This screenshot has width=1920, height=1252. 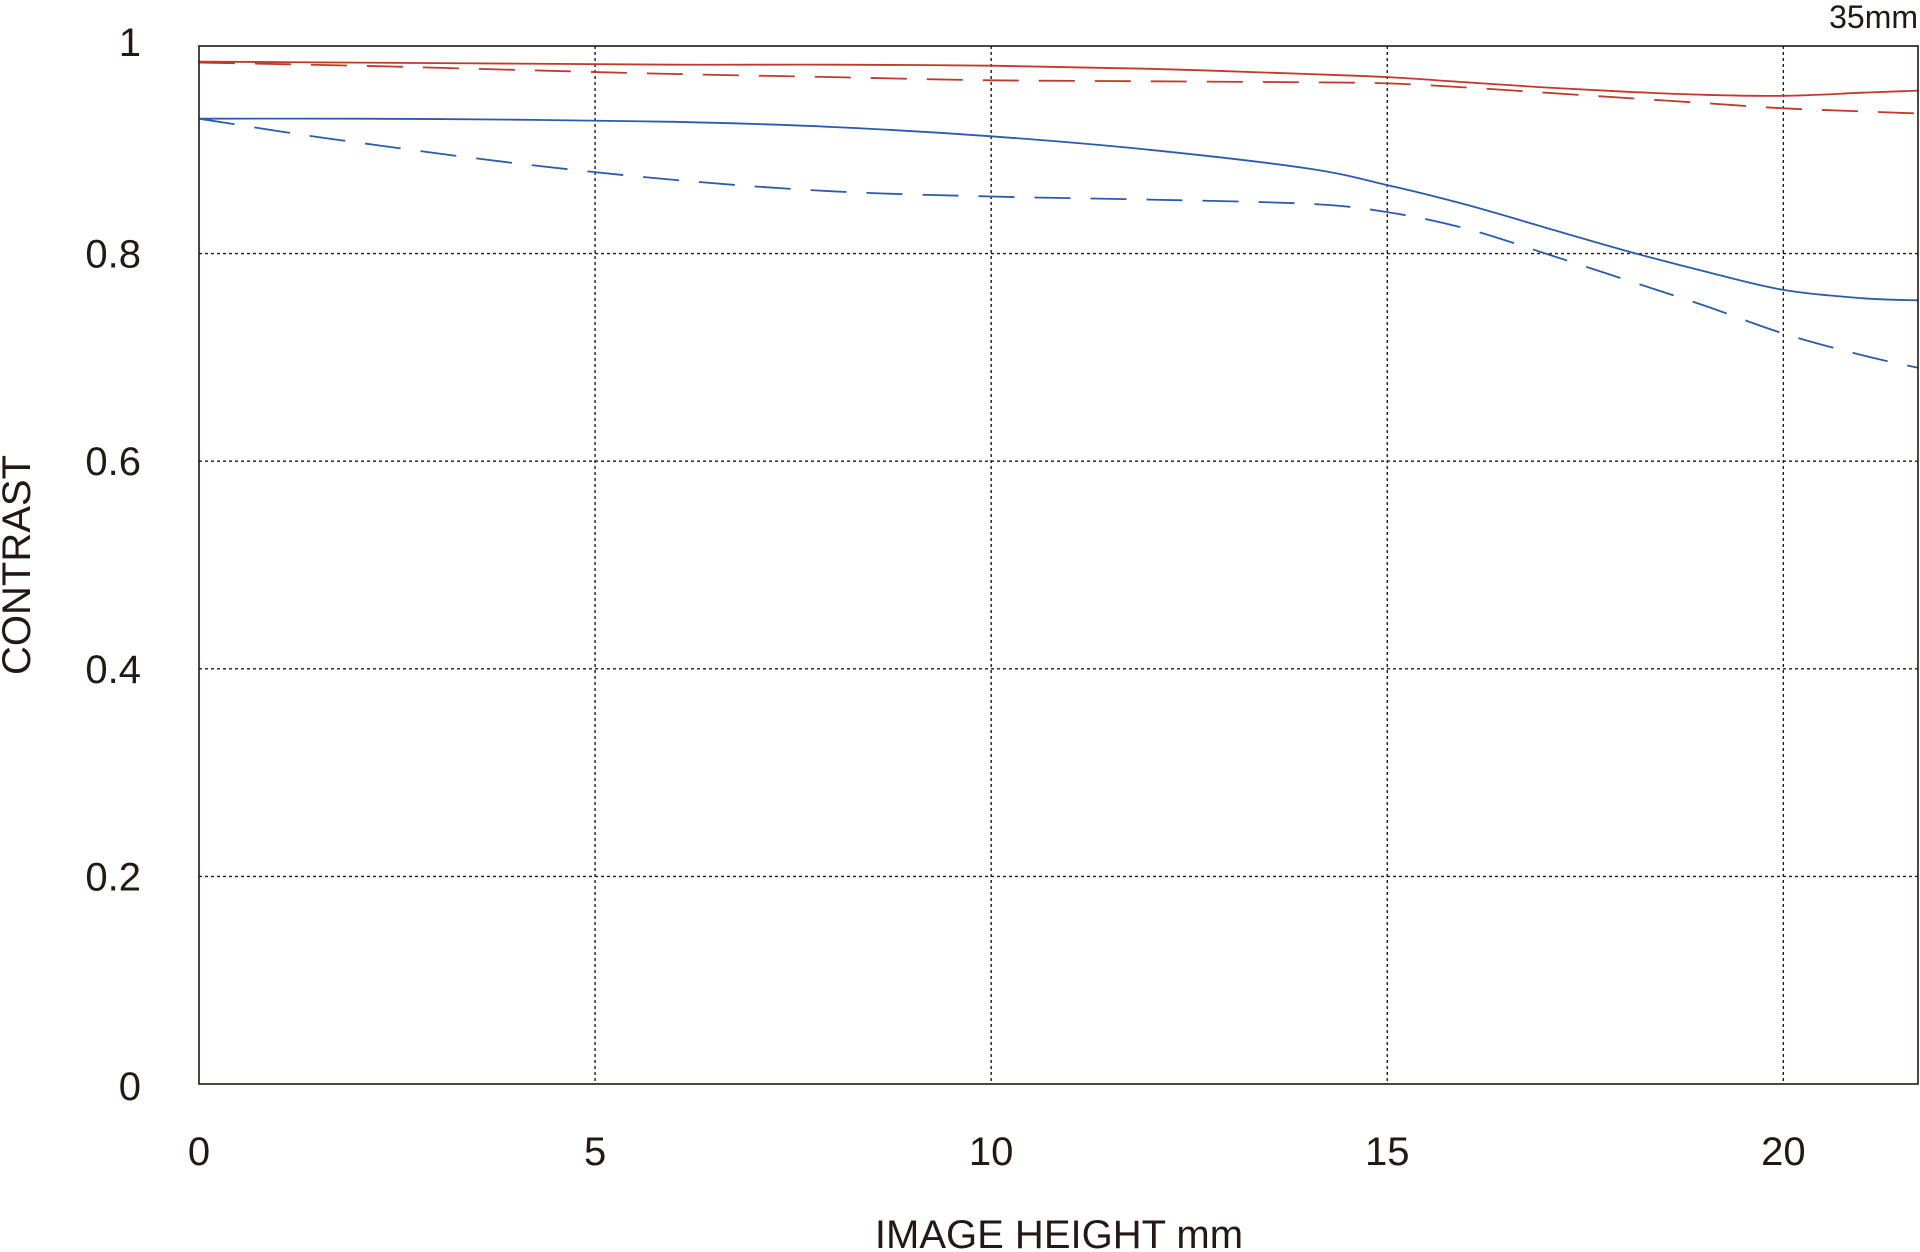 I want to click on x-axis-ticks: 0 5 10 15 20, so click(x=997, y=1152).